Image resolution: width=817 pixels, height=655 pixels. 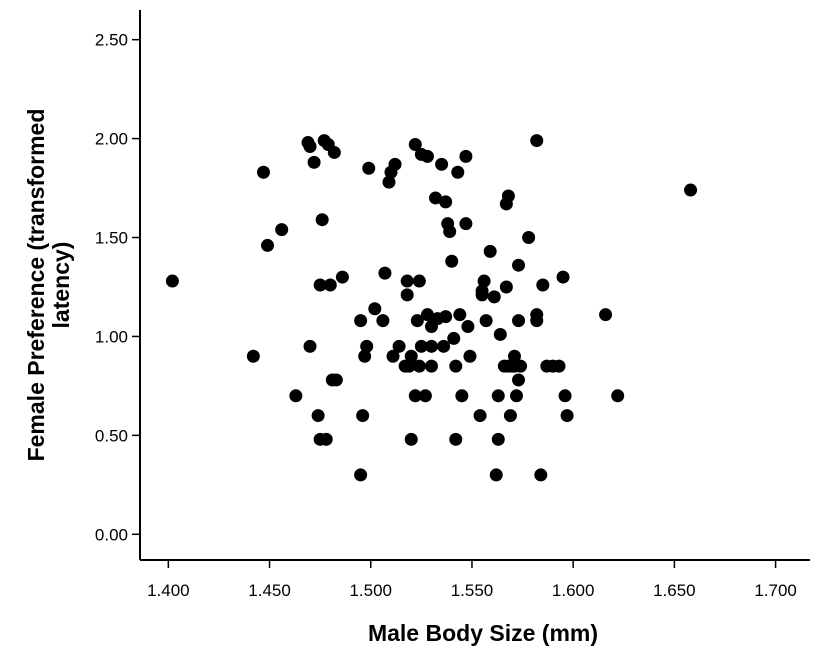 I want to click on x-tick-label: 1.450, so click(x=269, y=590).